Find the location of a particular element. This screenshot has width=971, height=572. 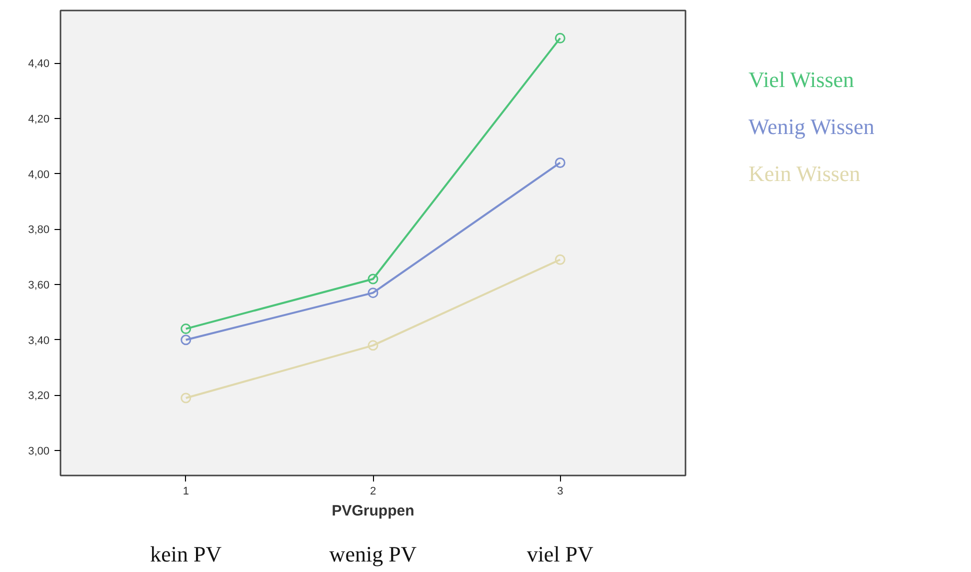

text: Kein Wissen is located at coordinates (804, 173).